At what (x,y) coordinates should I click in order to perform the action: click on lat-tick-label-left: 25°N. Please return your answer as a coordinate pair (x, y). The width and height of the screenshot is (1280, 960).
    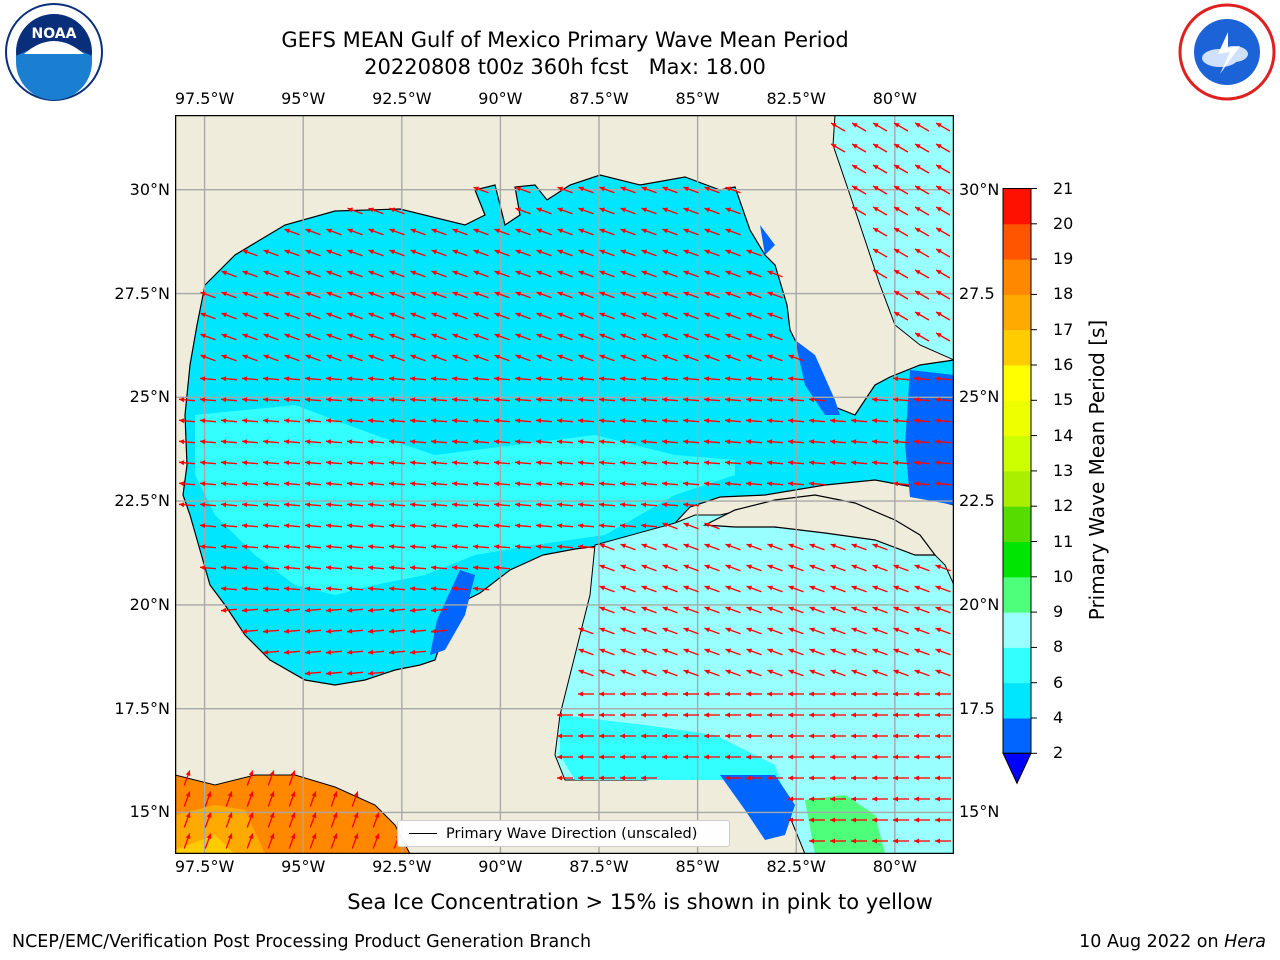
    Looking at the image, I should click on (149, 397).